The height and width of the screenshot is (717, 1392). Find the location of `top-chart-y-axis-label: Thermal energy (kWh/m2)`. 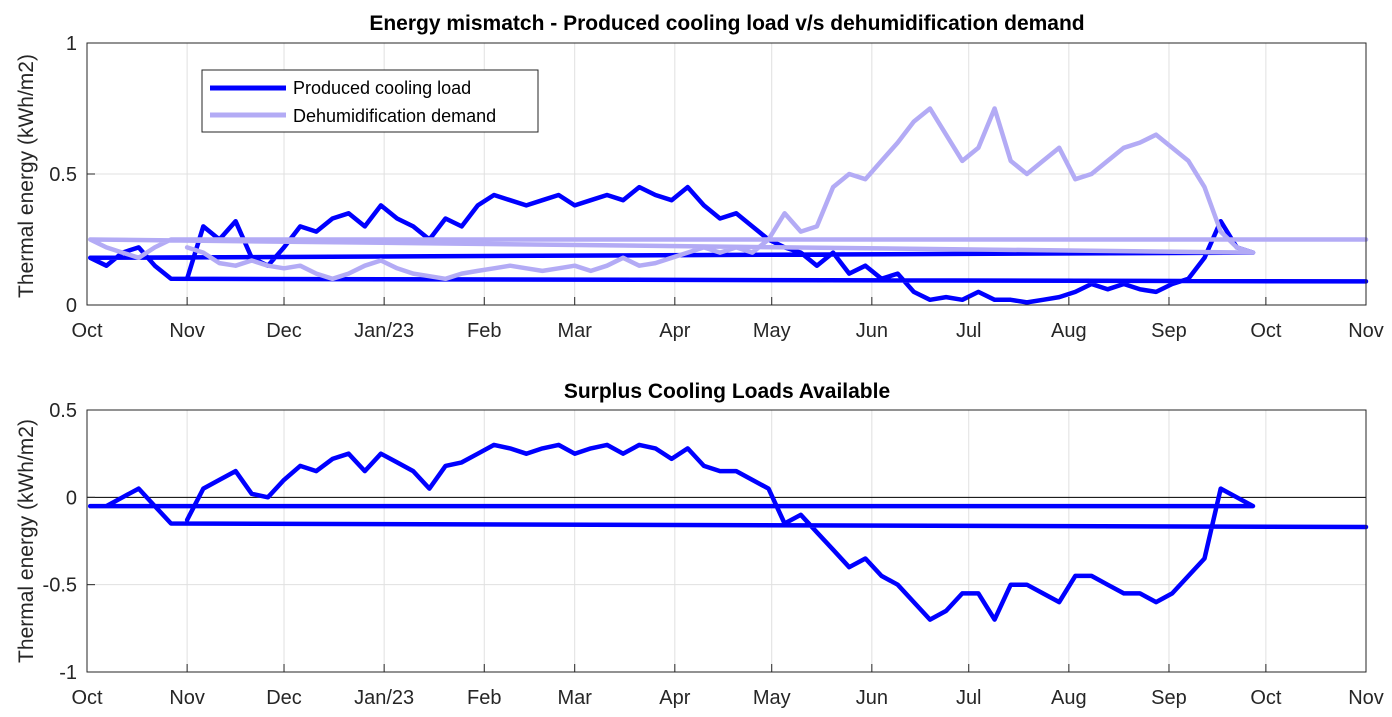

top-chart-y-axis-label: Thermal energy (kWh/m2) is located at coordinates (26, 176).